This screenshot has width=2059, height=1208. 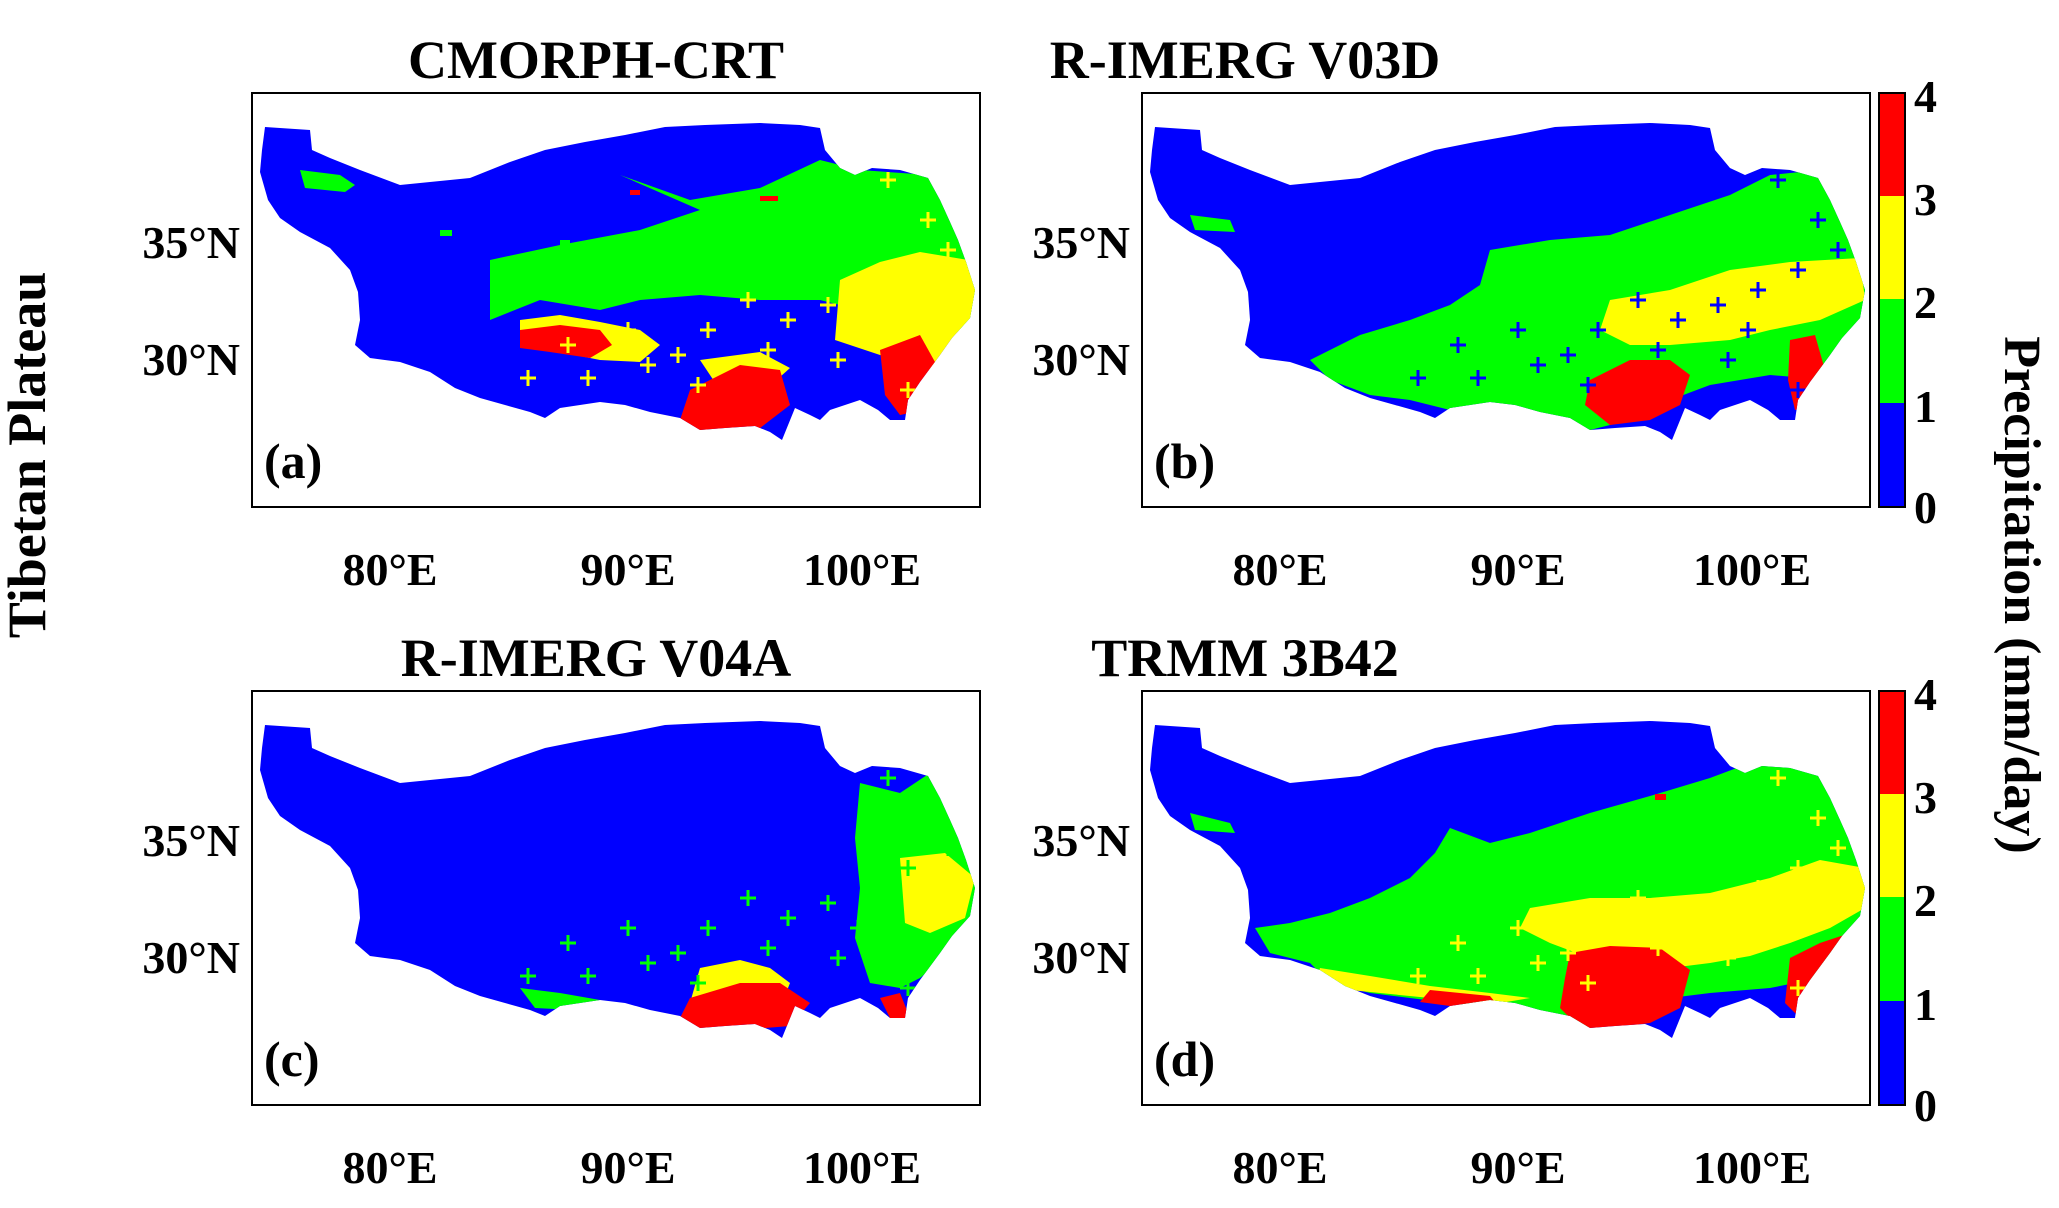 What do you see at coordinates (293, 461) in the screenshot?
I see `panel-letter: (a)` at bounding box center [293, 461].